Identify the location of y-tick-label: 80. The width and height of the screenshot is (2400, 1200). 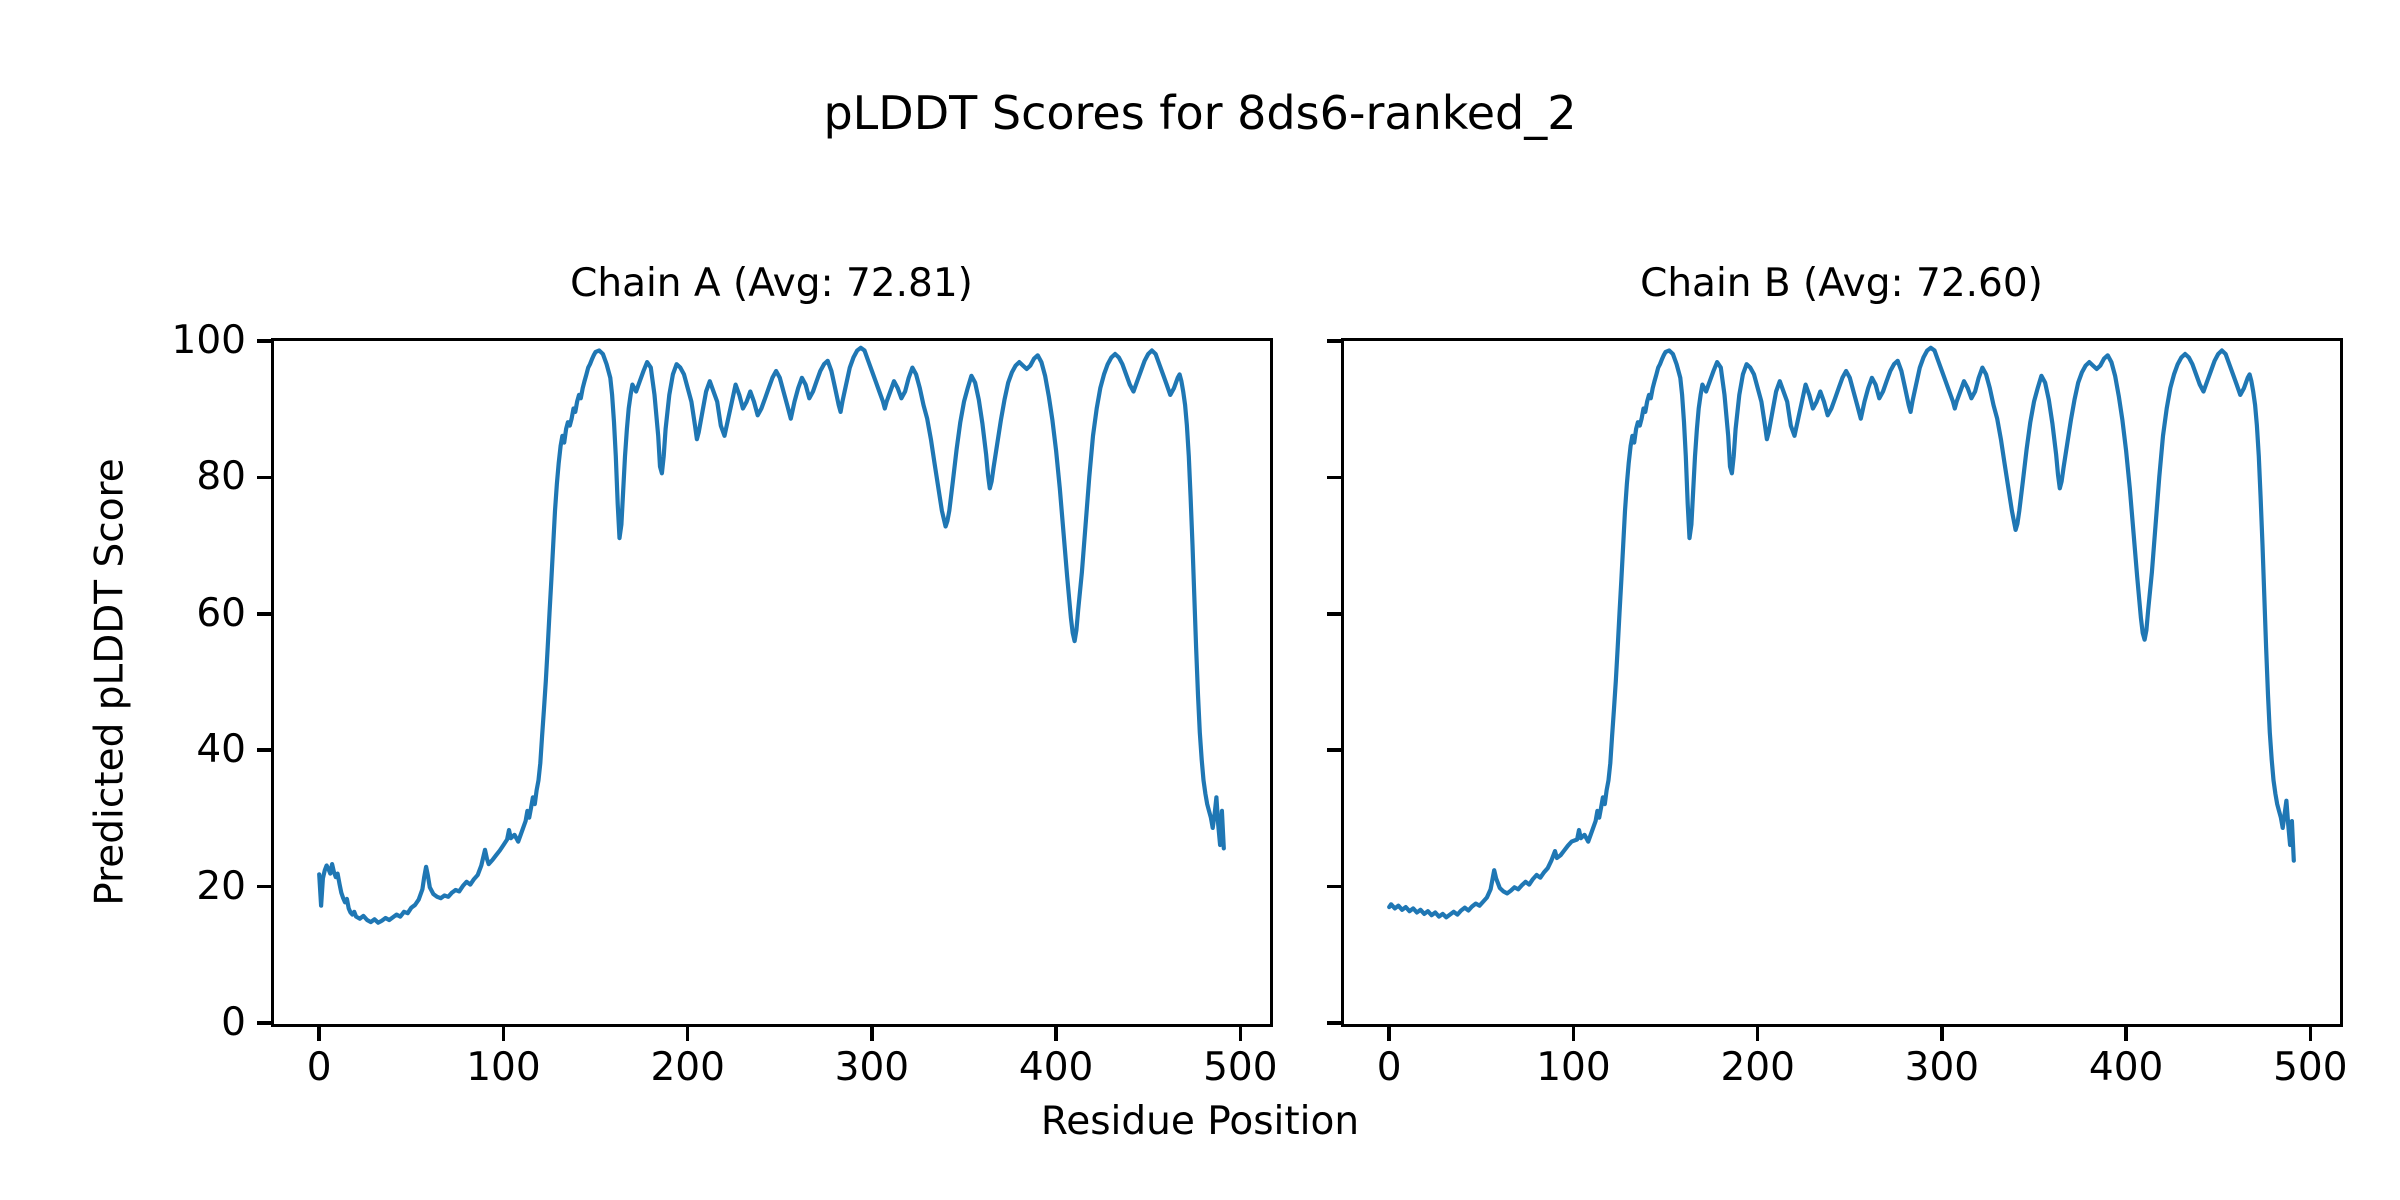
(221, 477).